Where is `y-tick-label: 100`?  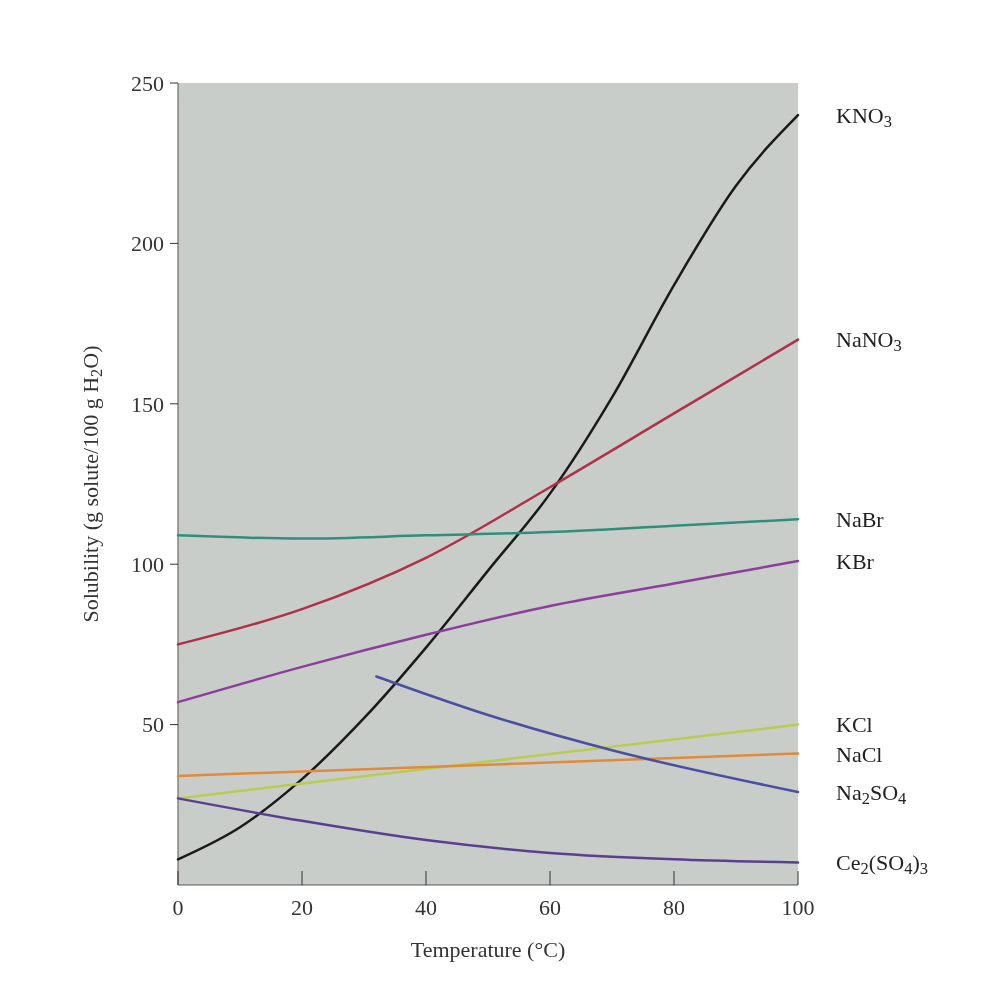 y-tick-label: 100 is located at coordinates (147, 564).